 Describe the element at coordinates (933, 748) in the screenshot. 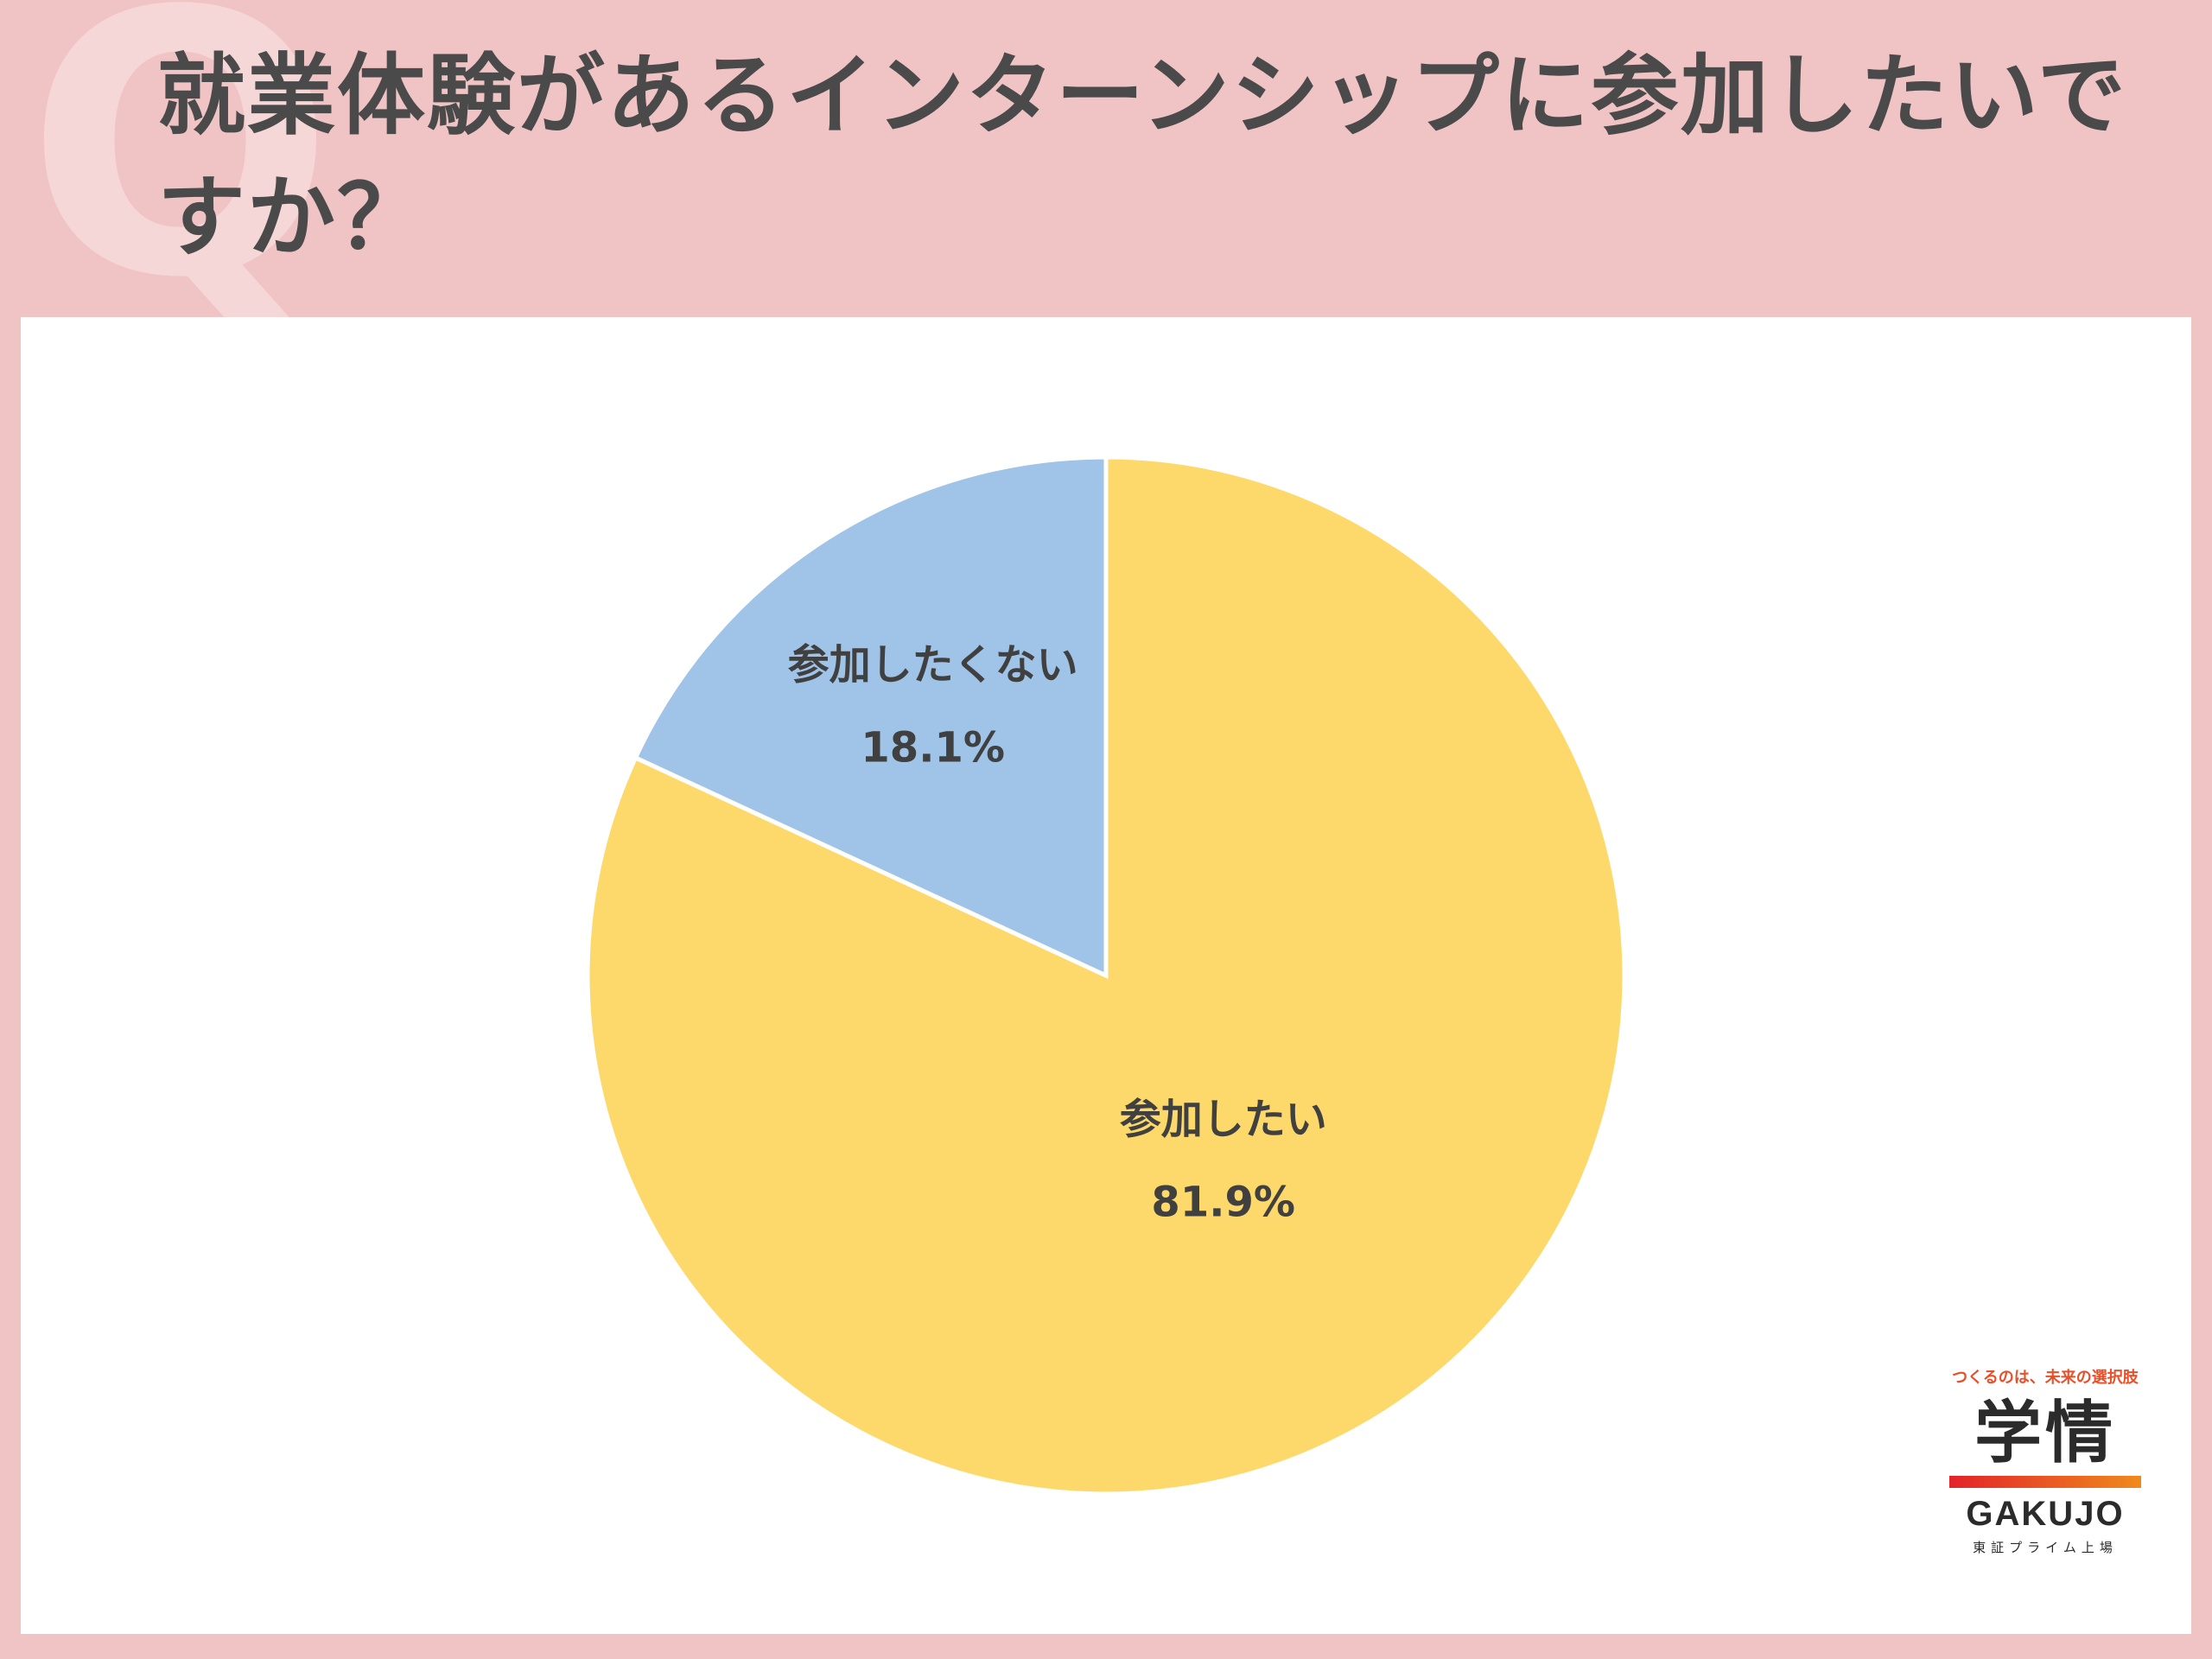

I see `slice-value-label: 18.1%` at that location.